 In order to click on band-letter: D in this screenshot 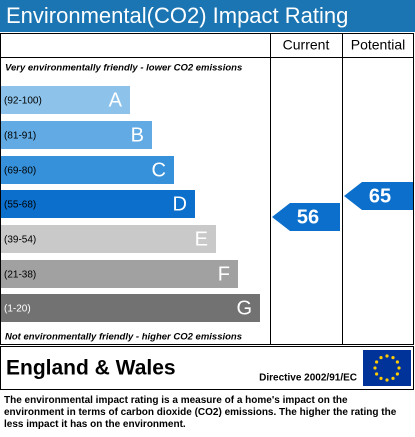, I will do `click(180, 204)`.